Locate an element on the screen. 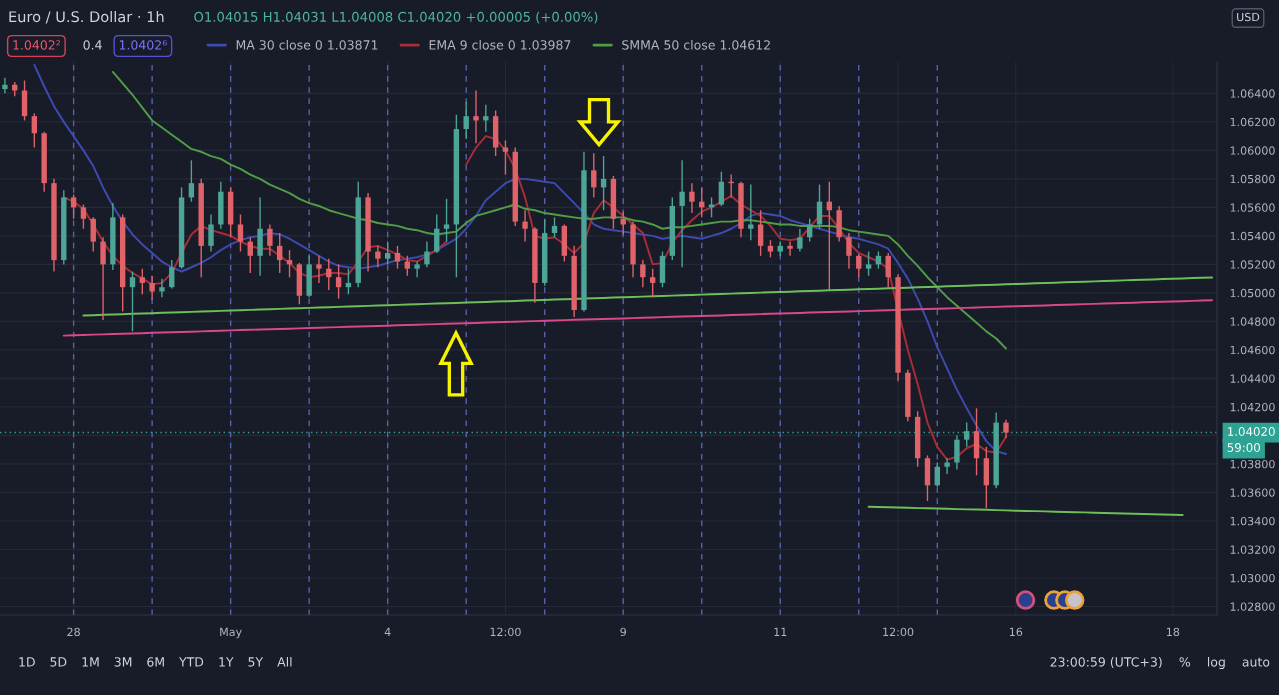  legend-label: EMA 9 close 0 1.03987 is located at coordinates (500, 44).